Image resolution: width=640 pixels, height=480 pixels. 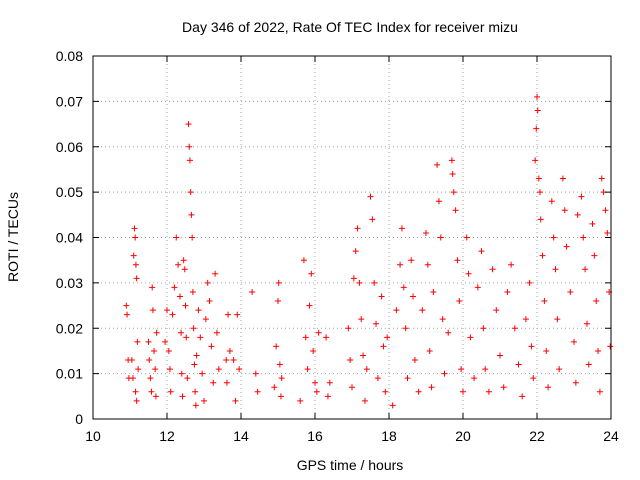 I want to click on x-tick-label: 12, so click(x=167, y=436).